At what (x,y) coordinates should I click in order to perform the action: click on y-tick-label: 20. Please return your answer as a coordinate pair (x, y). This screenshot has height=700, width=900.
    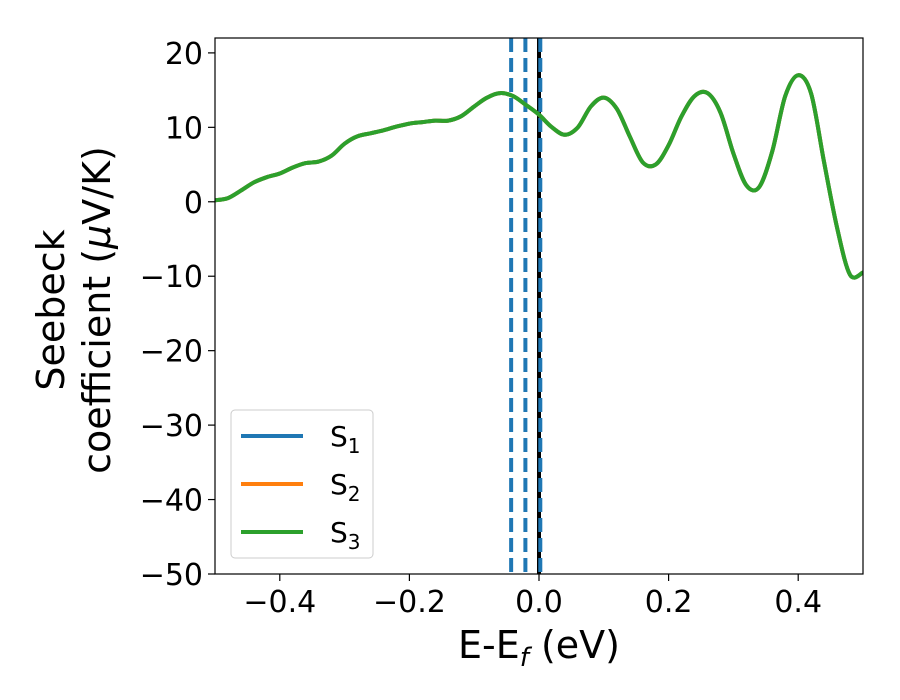
    Looking at the image, I should click on (184, 54).